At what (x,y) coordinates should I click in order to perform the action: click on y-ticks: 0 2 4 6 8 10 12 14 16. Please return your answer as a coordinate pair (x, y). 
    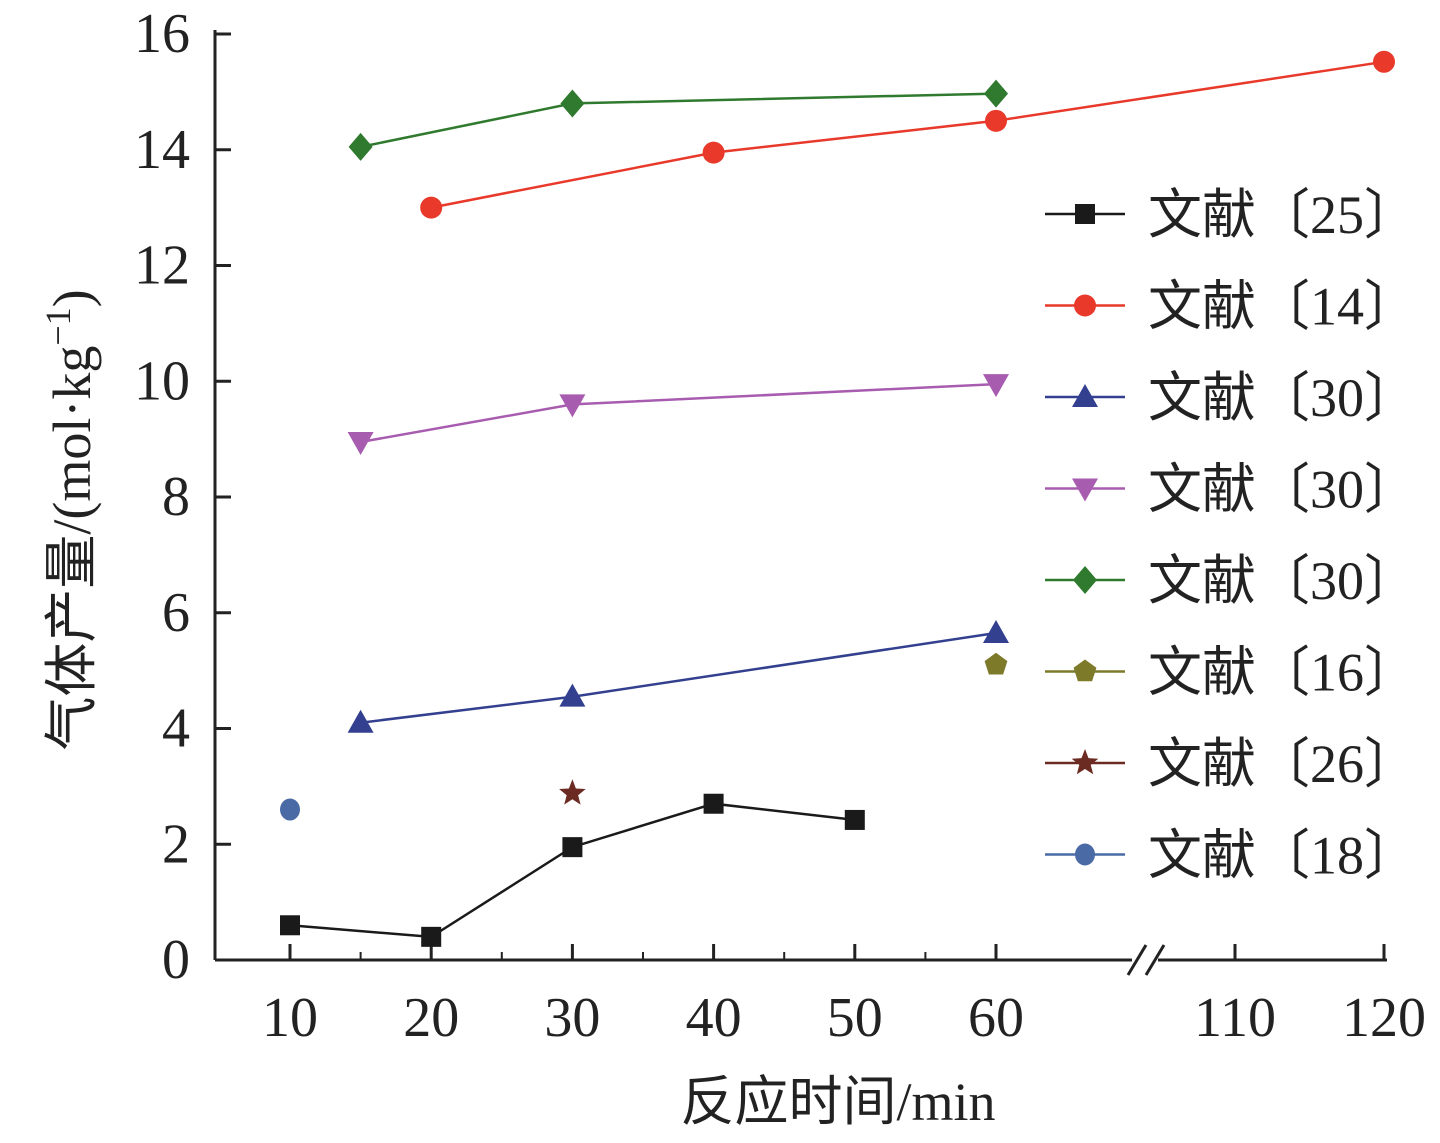
    Looking at the image, I should click on (182, 497).